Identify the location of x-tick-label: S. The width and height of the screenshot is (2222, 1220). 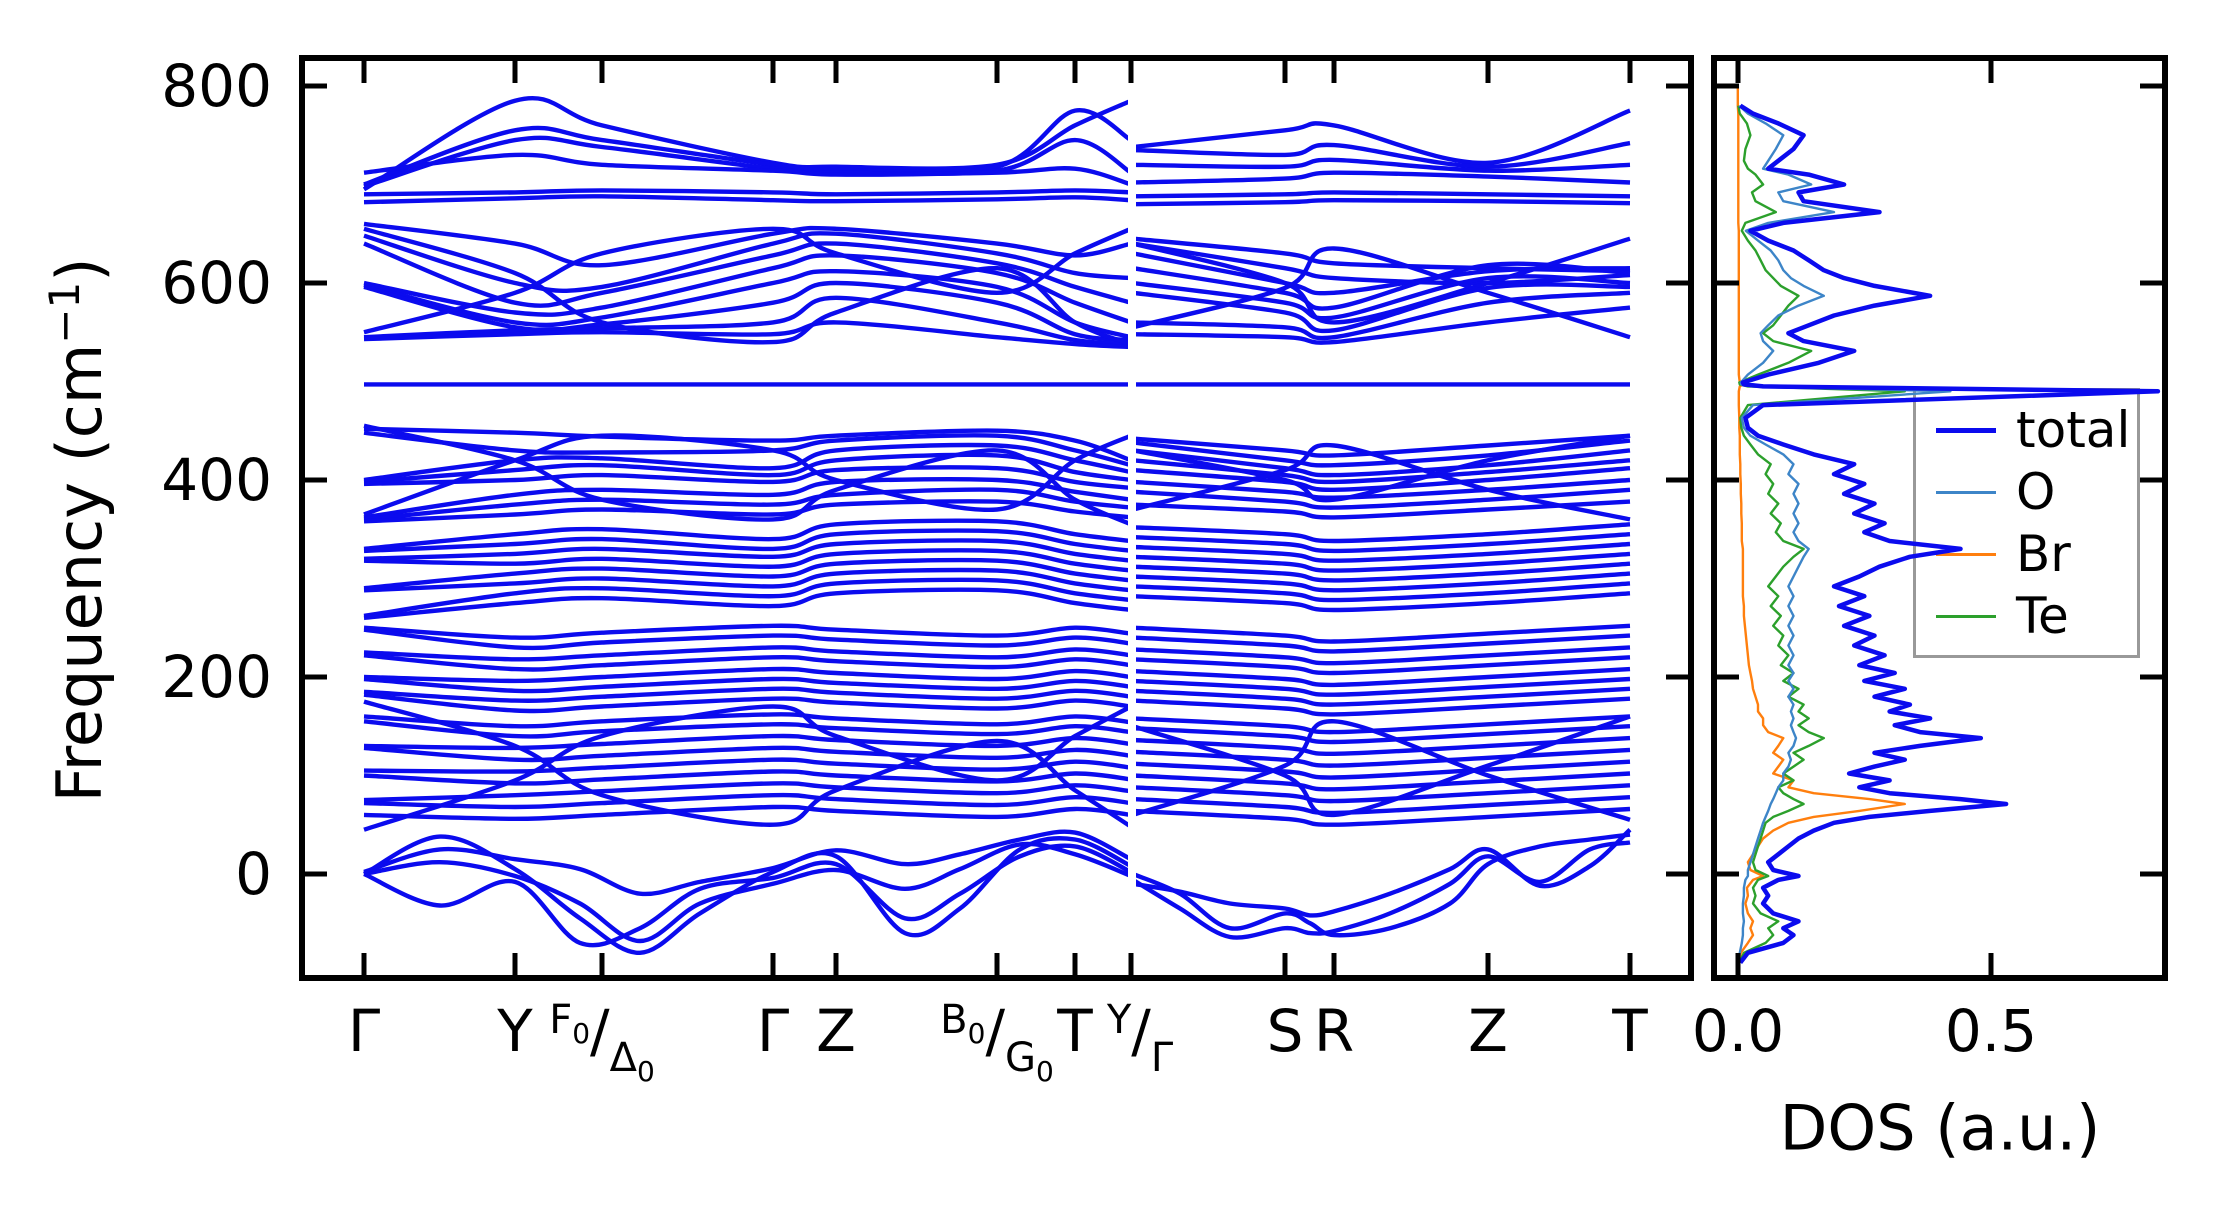
(1285, 1031).